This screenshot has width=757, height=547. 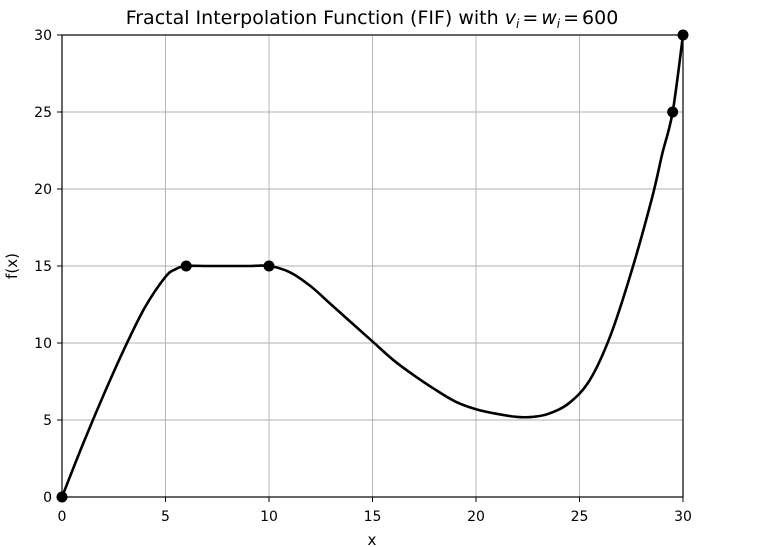 What do you see at coordinates (580, 517) in the screenshot?
I see `x-tick-label: 25` at bounding box center [580, 517].